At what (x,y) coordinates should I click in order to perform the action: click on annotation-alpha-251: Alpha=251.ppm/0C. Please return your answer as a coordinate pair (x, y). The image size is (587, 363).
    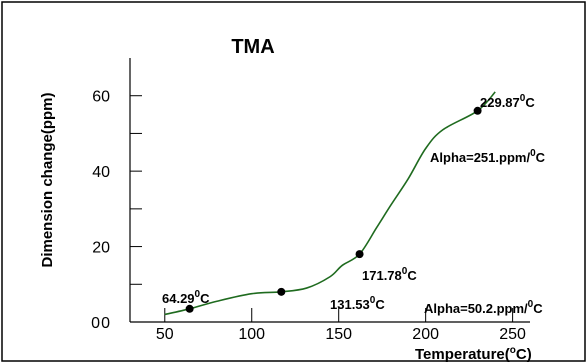
    Looking at the image, I should click on (488, 156).